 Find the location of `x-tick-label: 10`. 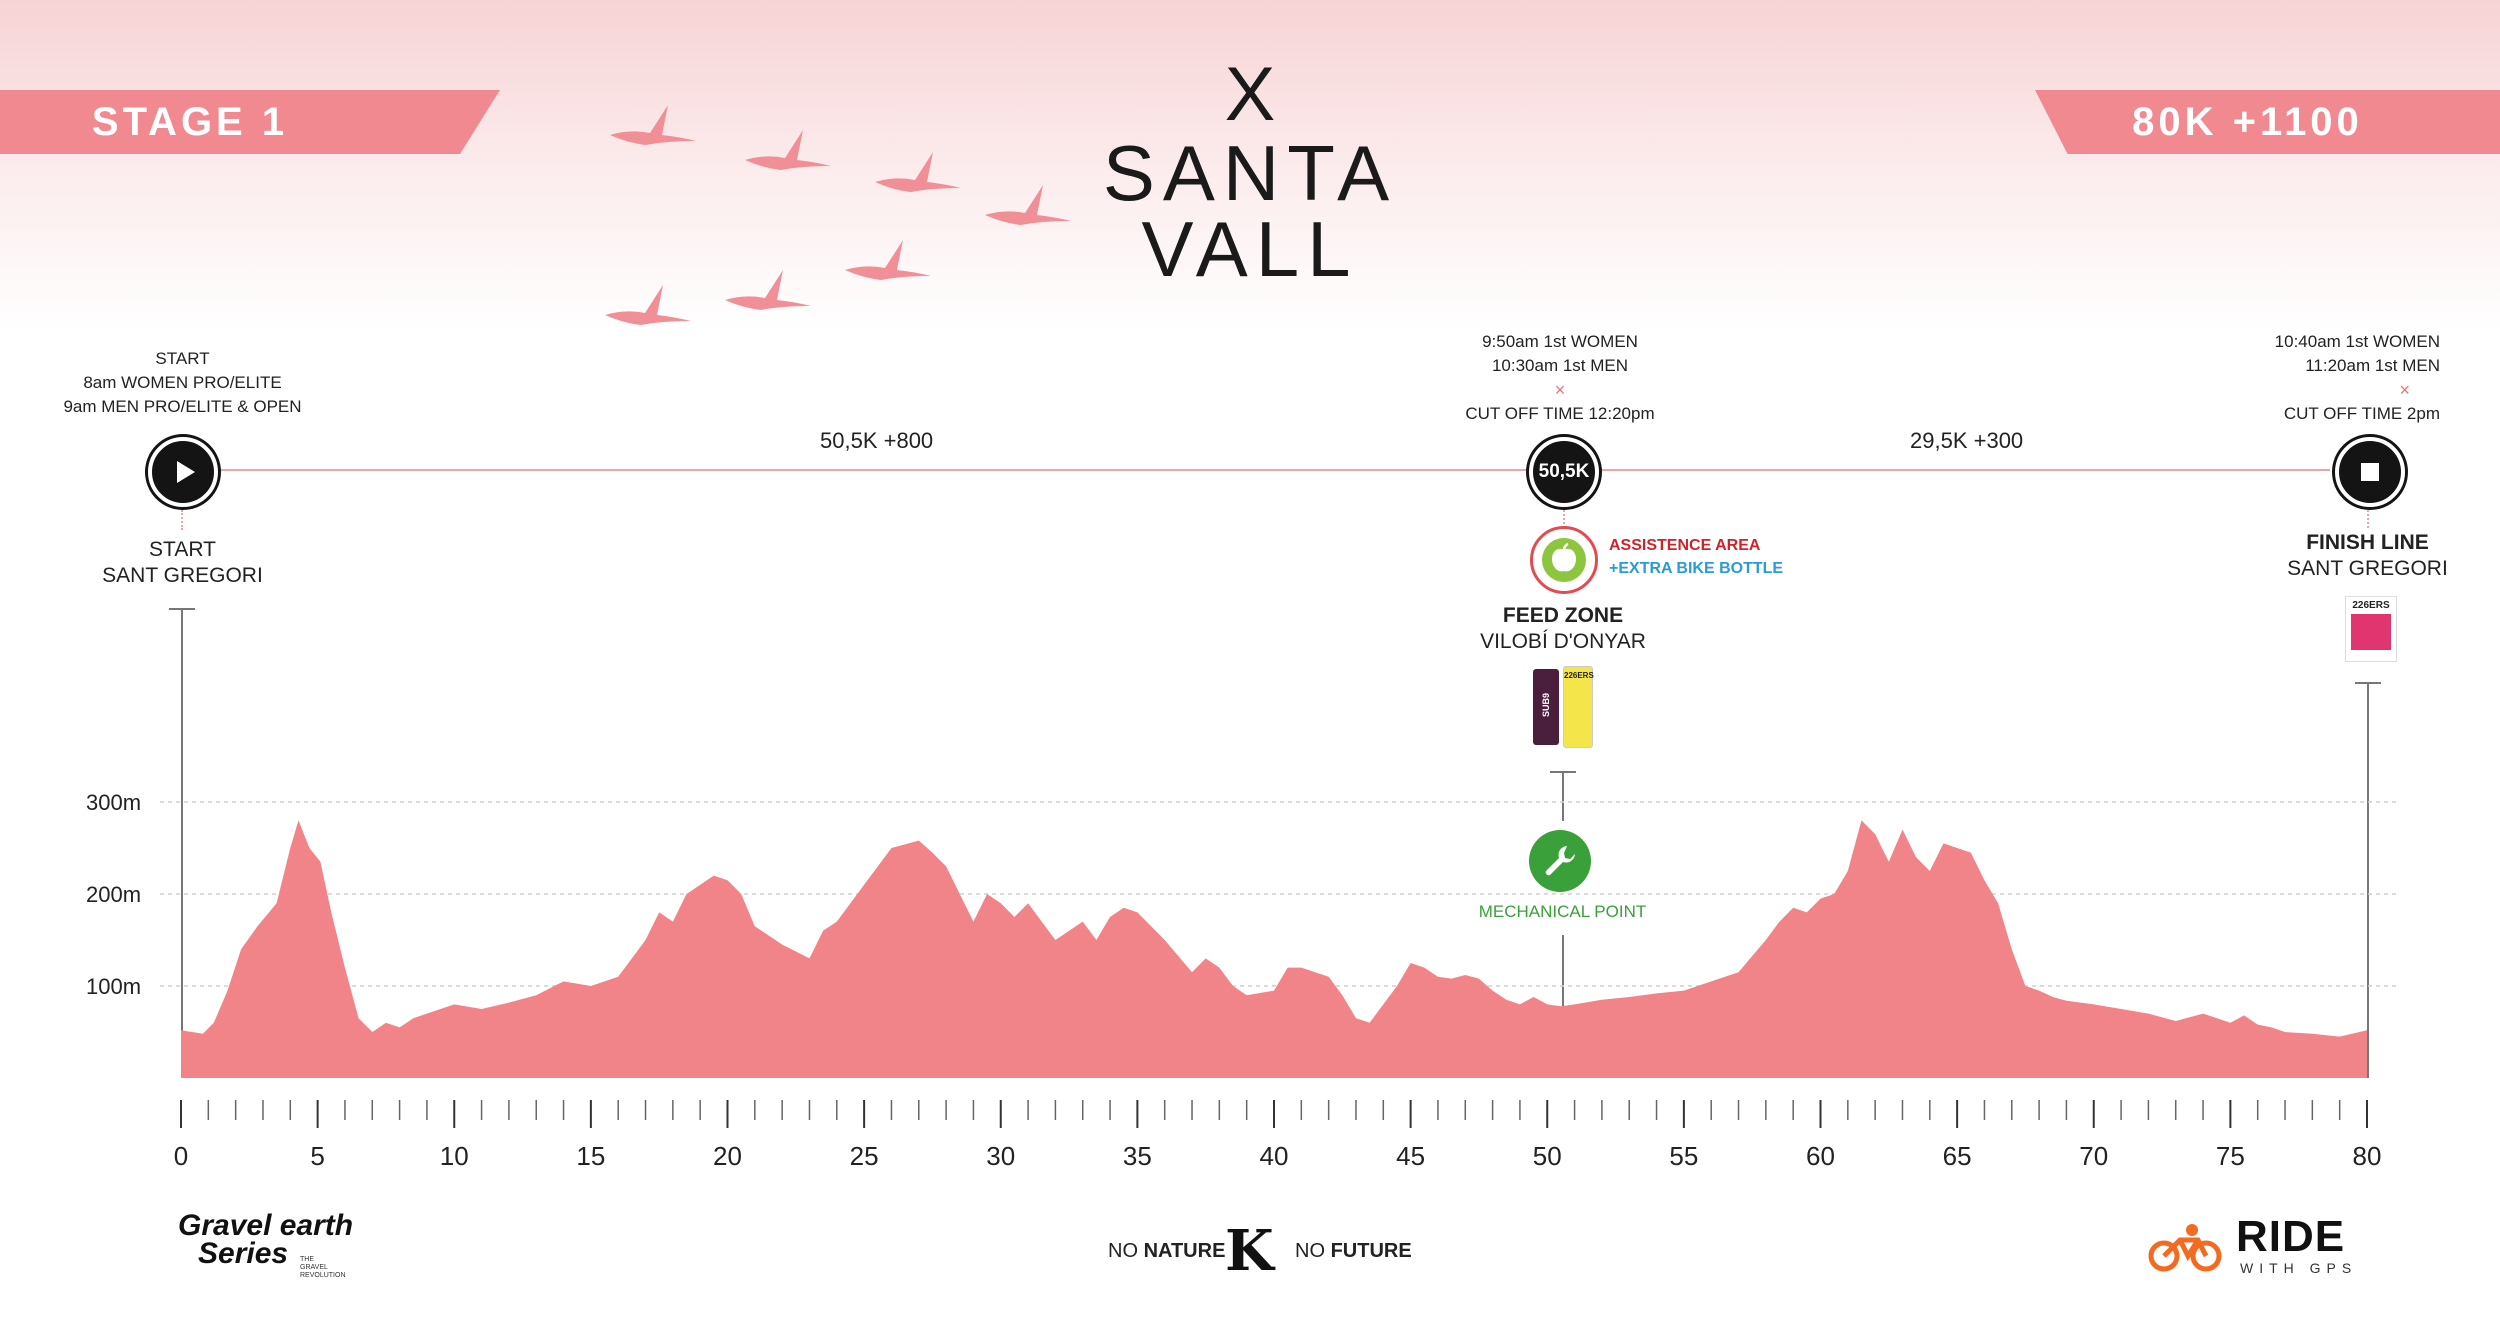

x-tick-label: 10 is located at coordinates (454, 1156).